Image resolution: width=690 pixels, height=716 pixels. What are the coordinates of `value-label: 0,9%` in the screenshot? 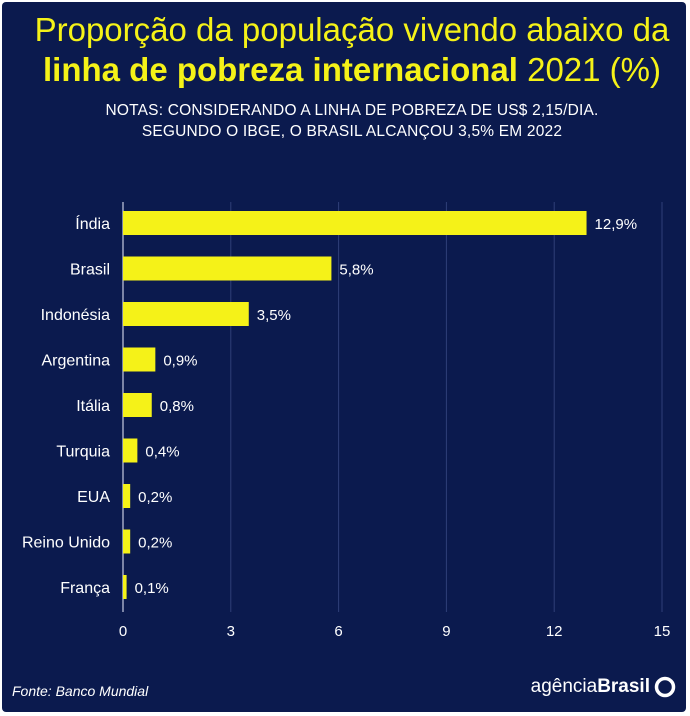 It's located at (180, 361).